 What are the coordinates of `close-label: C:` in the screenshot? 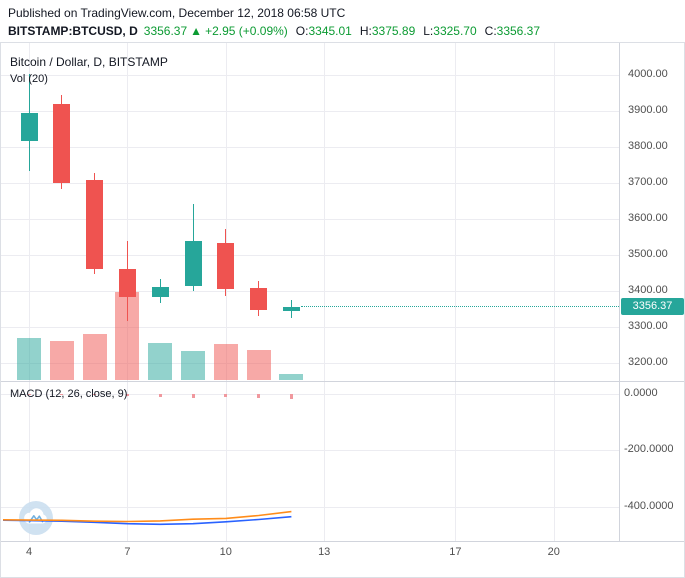 It's located at (490, 31).